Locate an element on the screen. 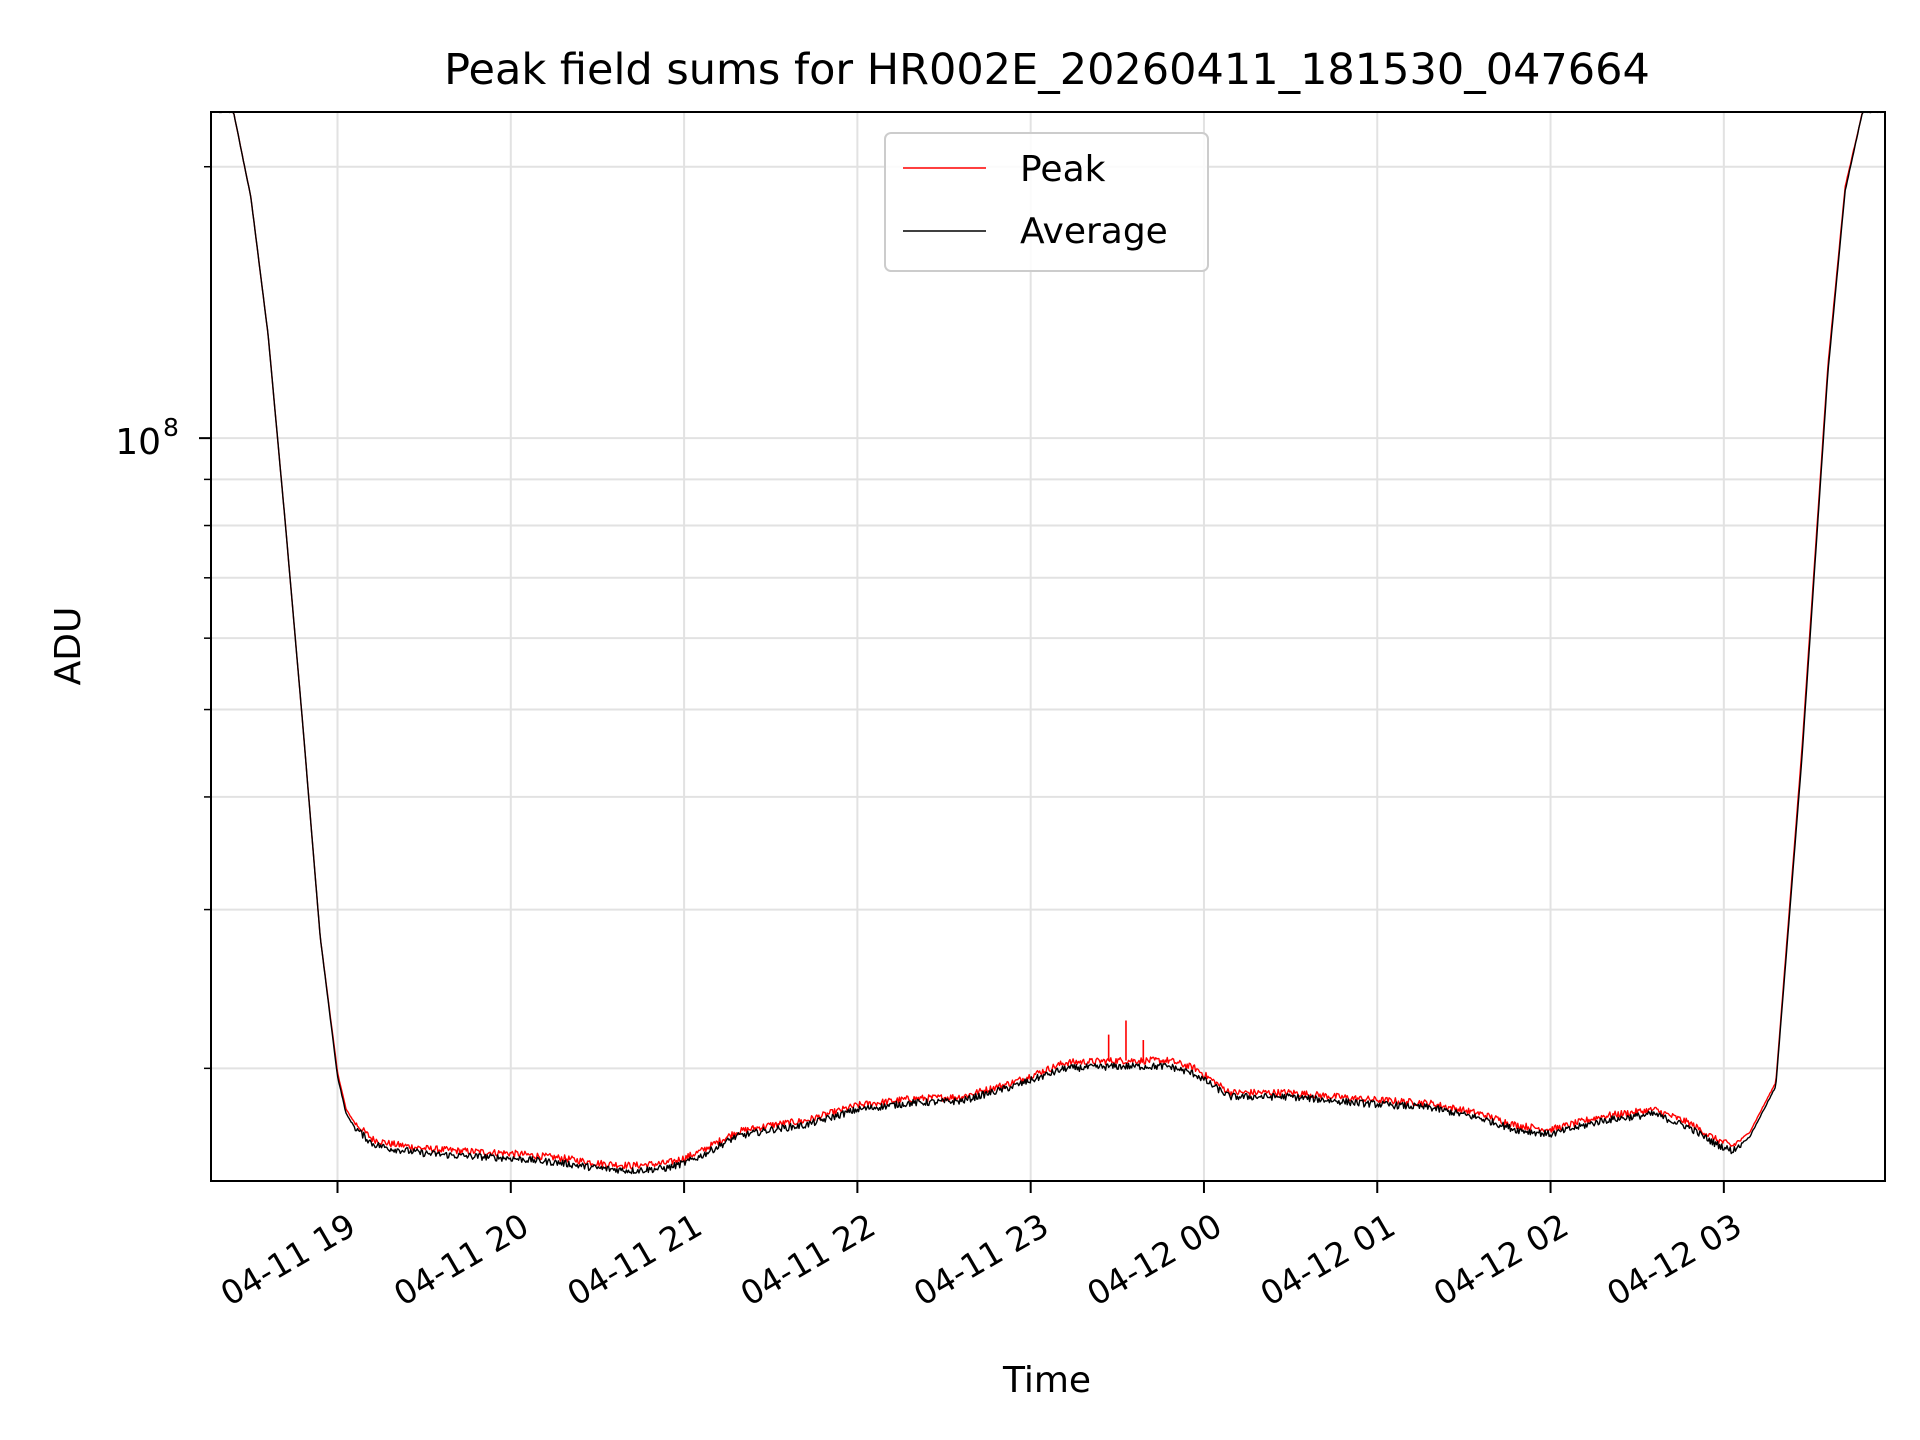 The height and width of the screenshot is (1440, 1920). y-tick-label: 10 8 is located at coordinates (147, 438).